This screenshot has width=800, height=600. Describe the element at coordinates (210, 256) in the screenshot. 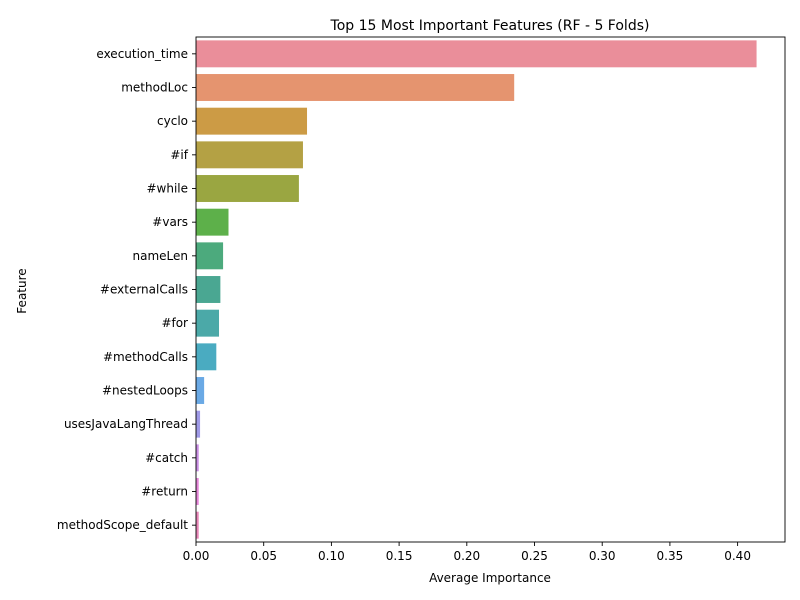

I see `bar-nameLen` at that location.